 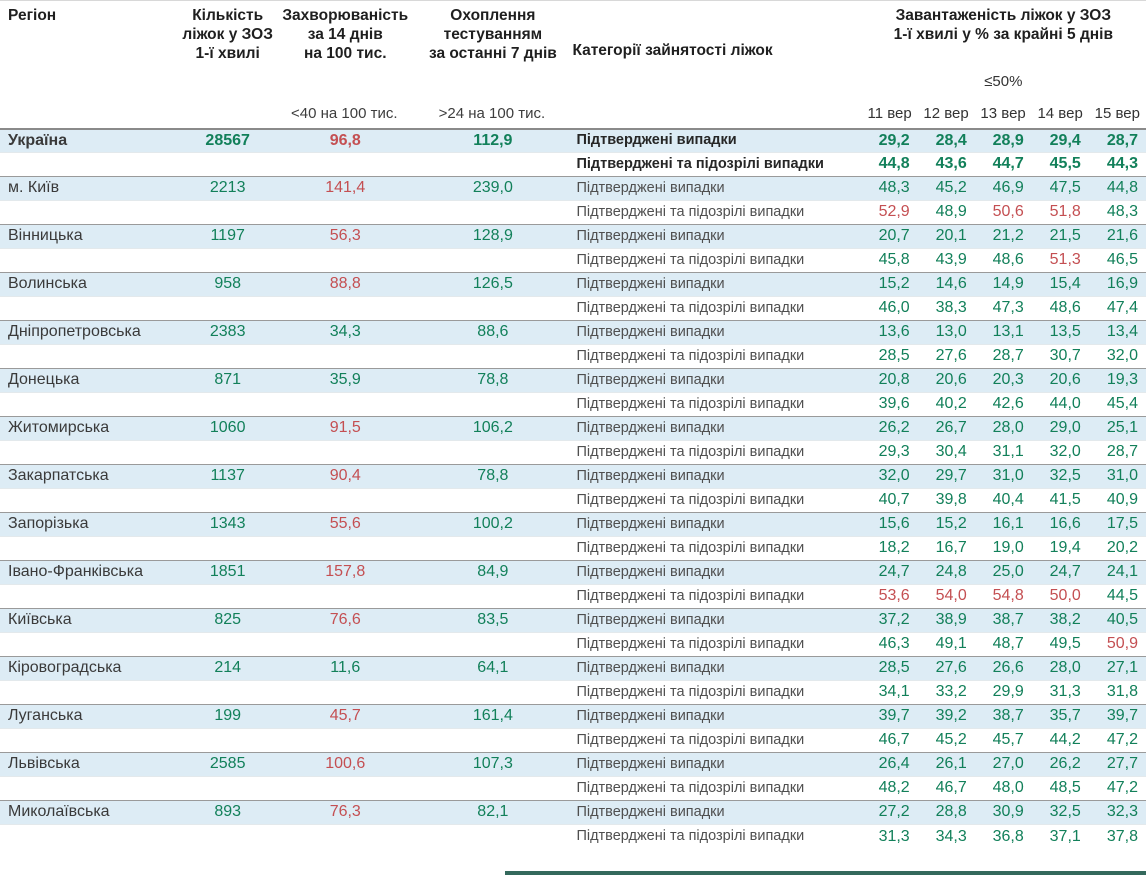 I want to click on occupancy-value: 39,8, so click(x=946, y=500).